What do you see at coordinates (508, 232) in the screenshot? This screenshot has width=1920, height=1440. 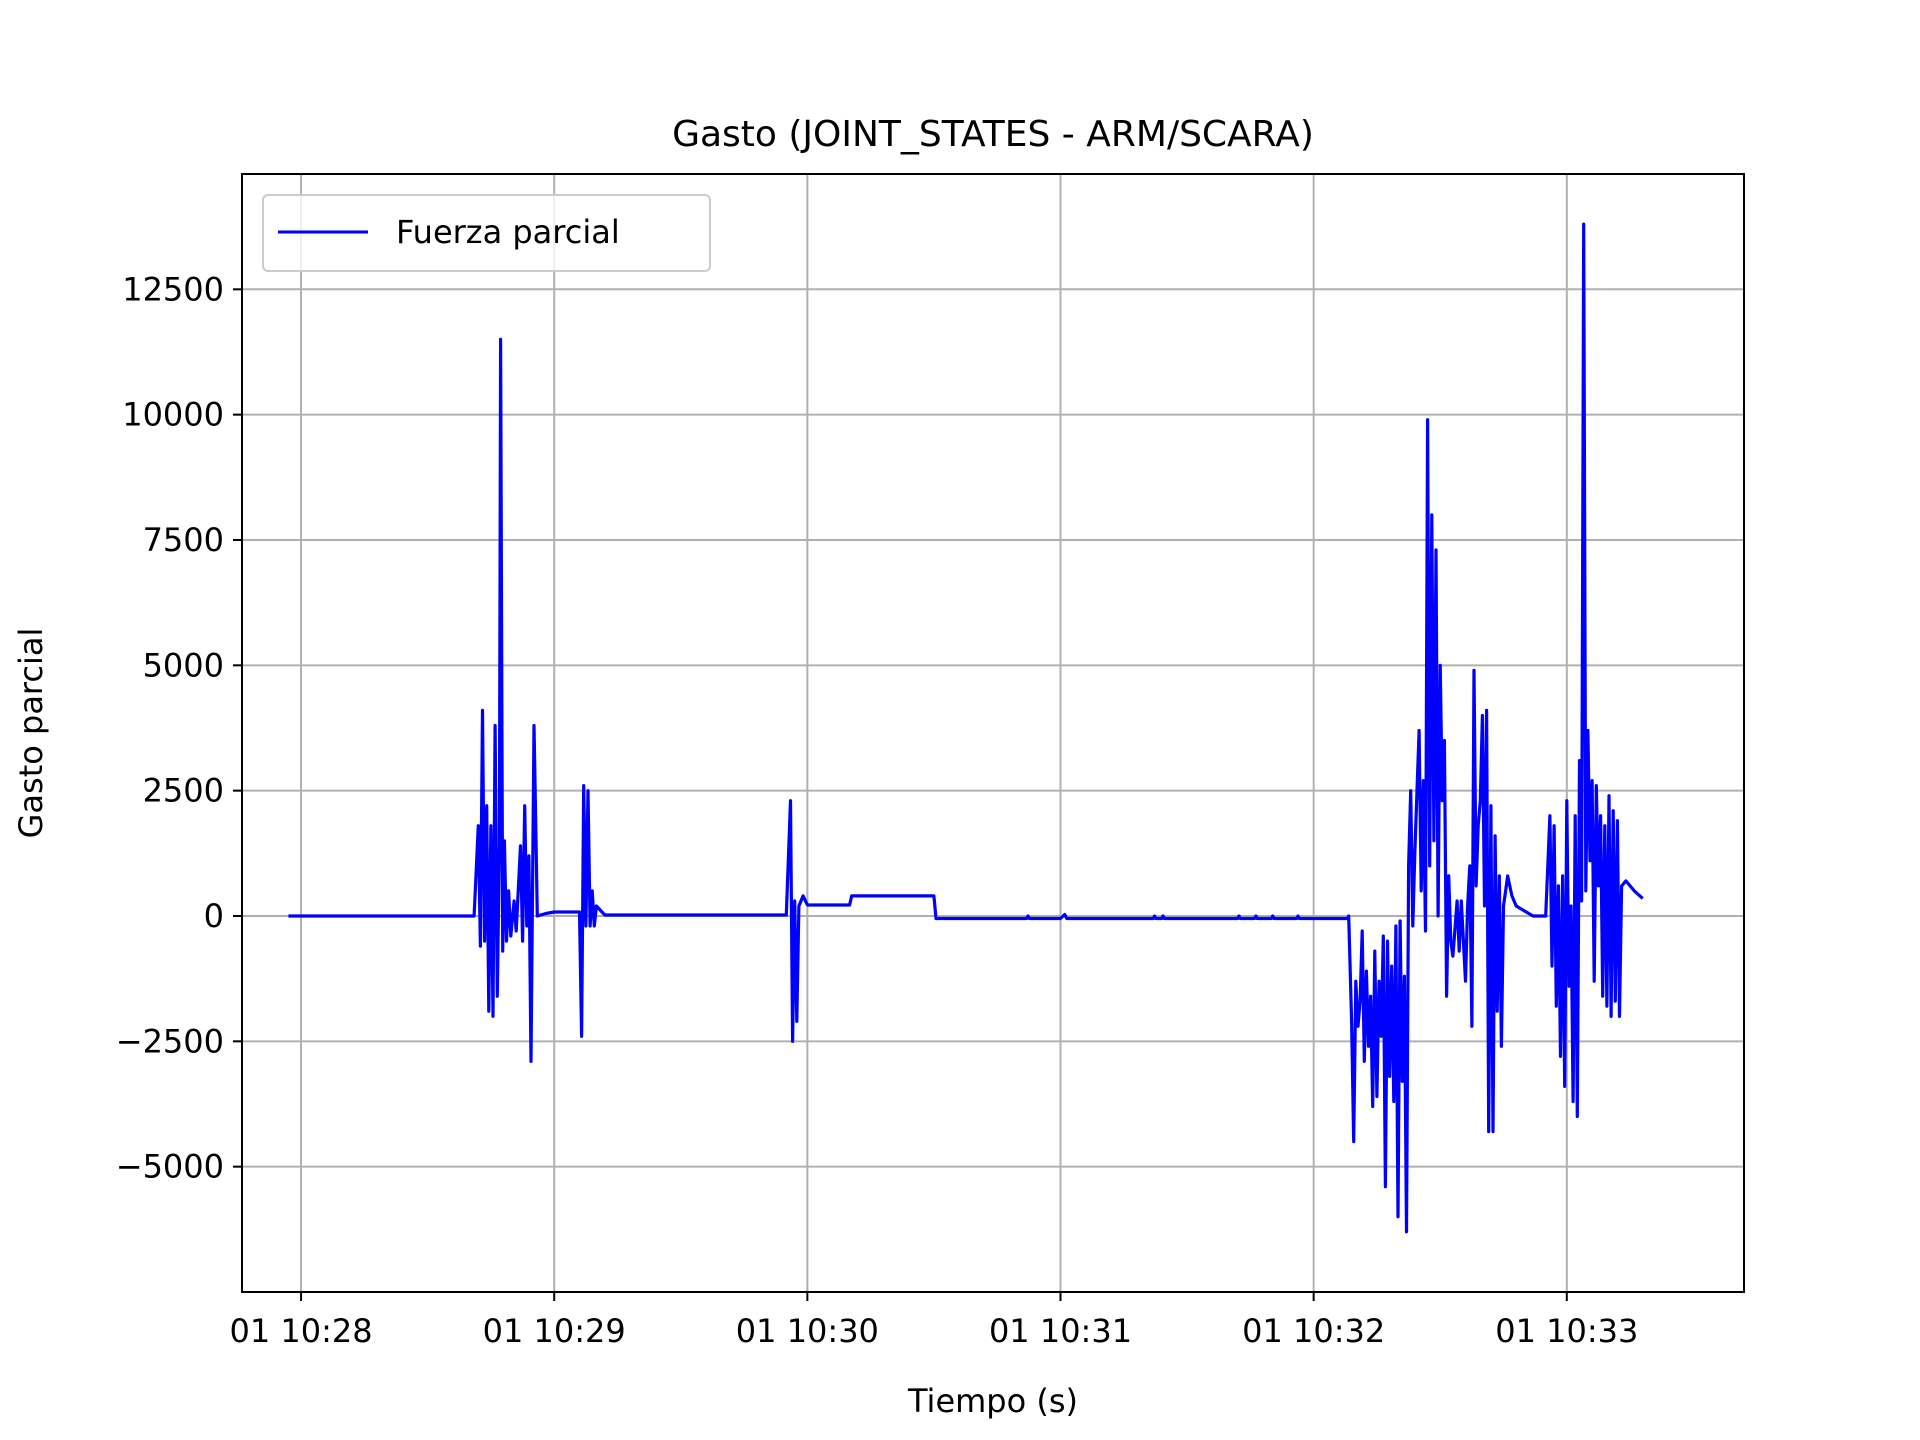 I see `legend-label-fuerza-parcial: Fuerza parcial` at bounding box center [508, 232].